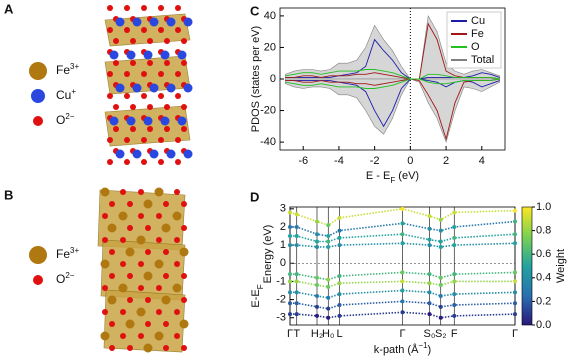 This screenshot has width=569, height=360. What do you see at coordinates (515, 334) in the screenshot?
I see `x-tick-label: Γ` at bounding box center [515, 334].